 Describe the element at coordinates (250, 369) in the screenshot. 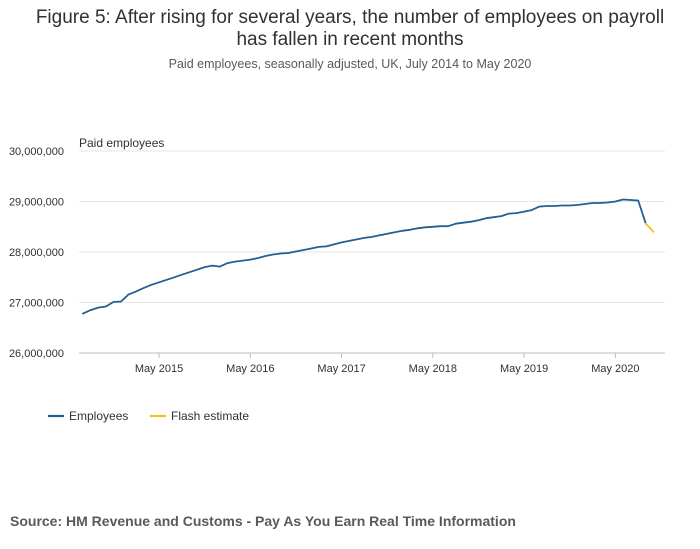

I see `x-tick-label: May 2016` at that location.